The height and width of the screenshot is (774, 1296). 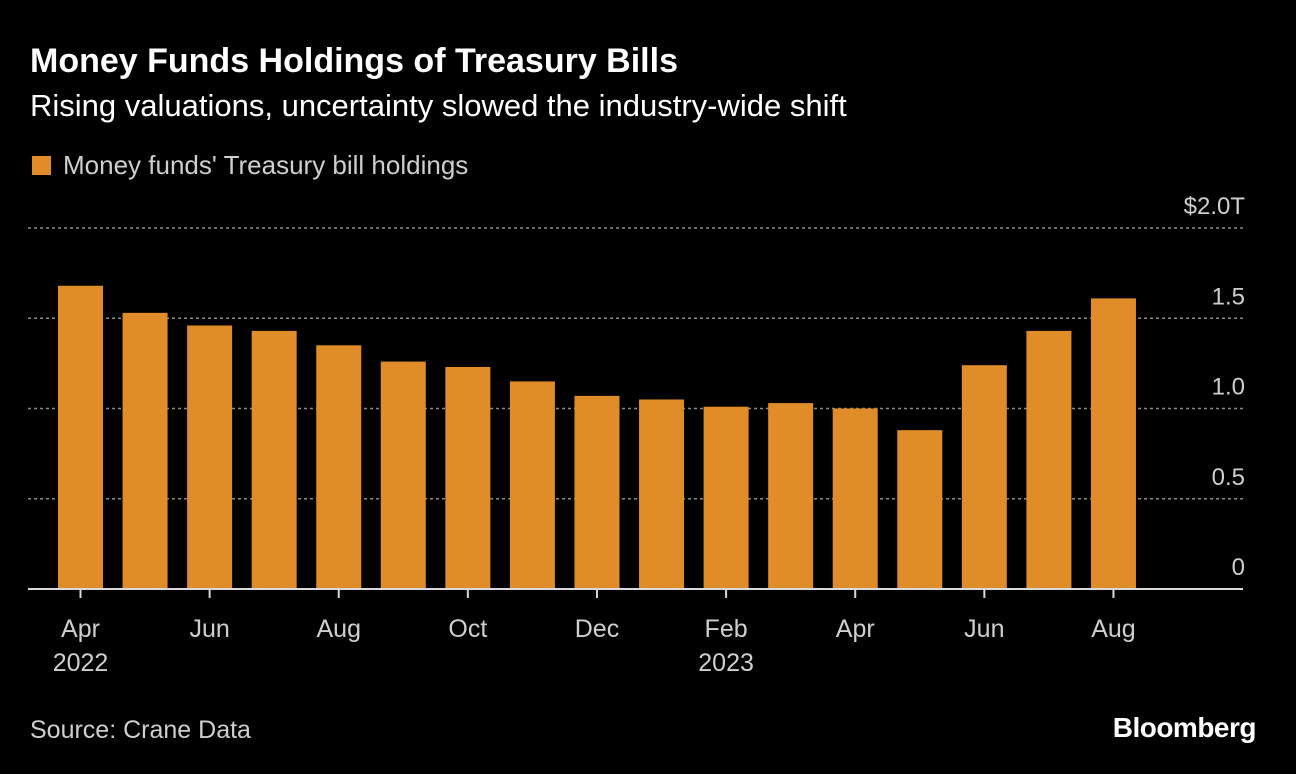 What do you see at coordinates (1228, 296) in the screenshot?
I see `y-tick-label: 1.5` at bounding box center [1228, 296].